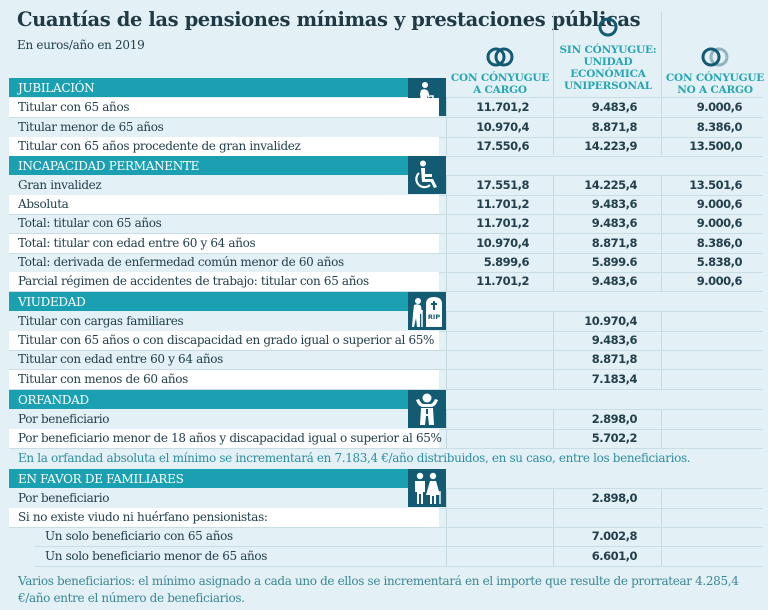 The height and width of the screenshot is (610, 768). Describe the element at coordinates (614, 536) in the screenshot. I see `value-sin-conyuge: 7.002,8` at that location.